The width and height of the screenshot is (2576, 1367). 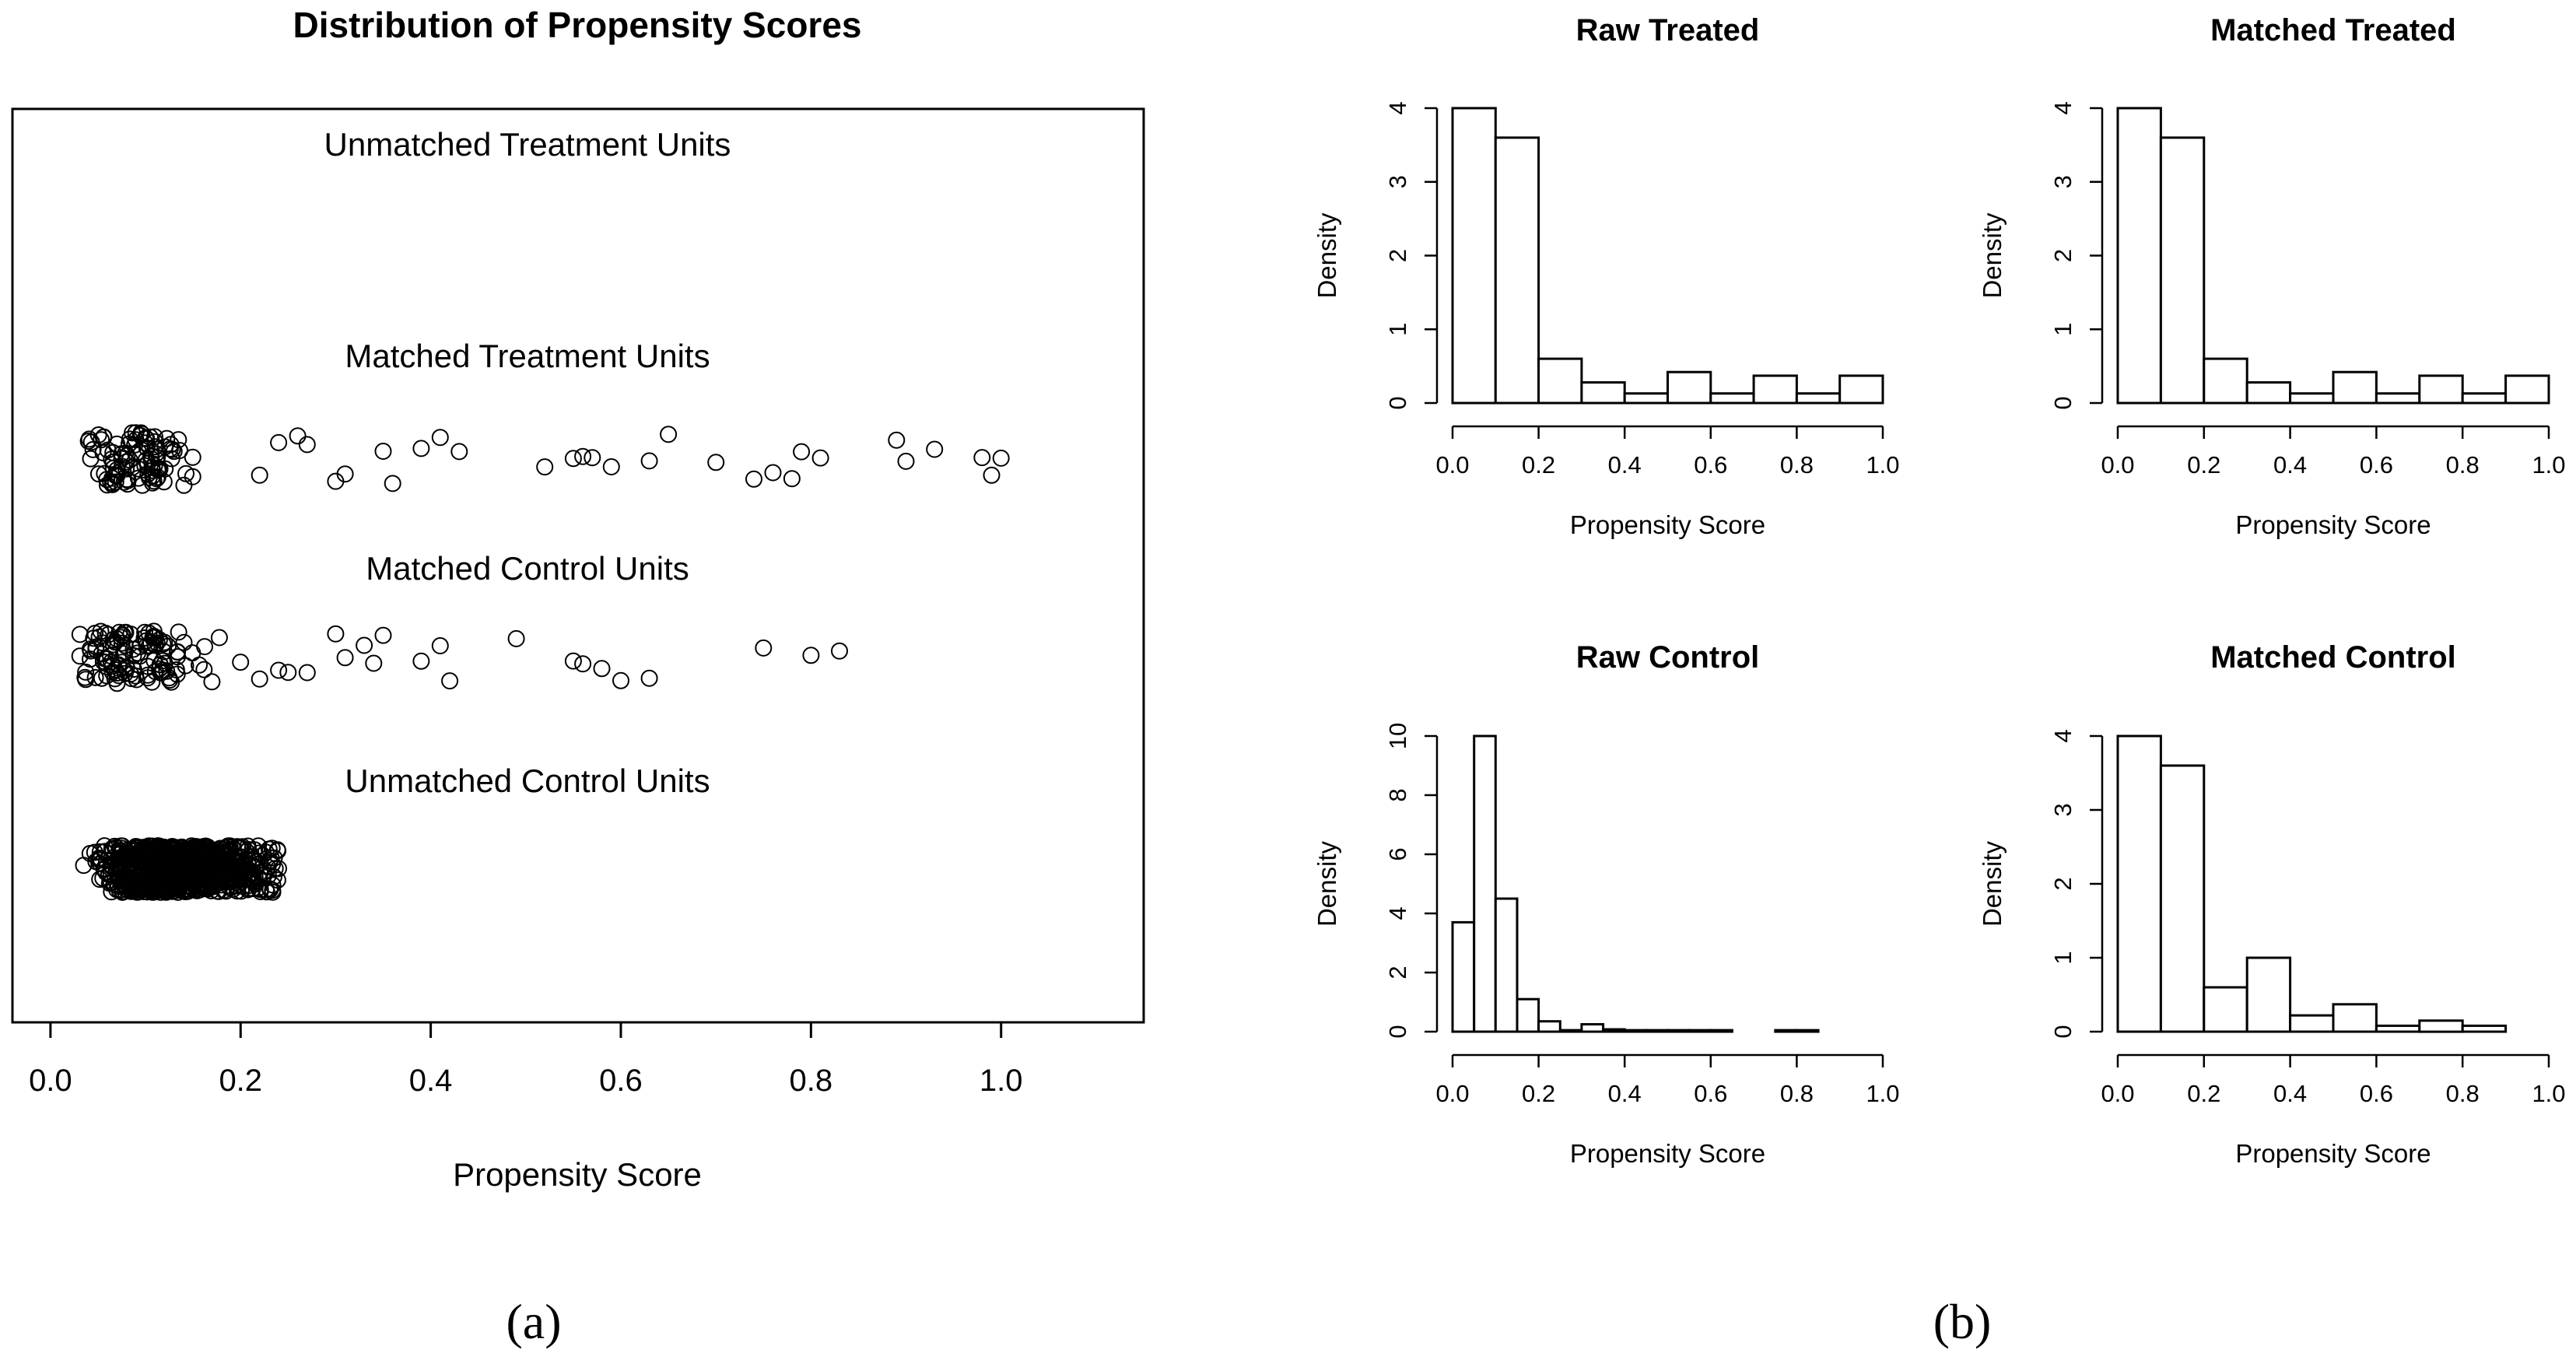 What do you see at coordinates (2063, 883) in the screenshot?
I see `histogram-y-tick-label: 2` at bounding box center [2063, 883].